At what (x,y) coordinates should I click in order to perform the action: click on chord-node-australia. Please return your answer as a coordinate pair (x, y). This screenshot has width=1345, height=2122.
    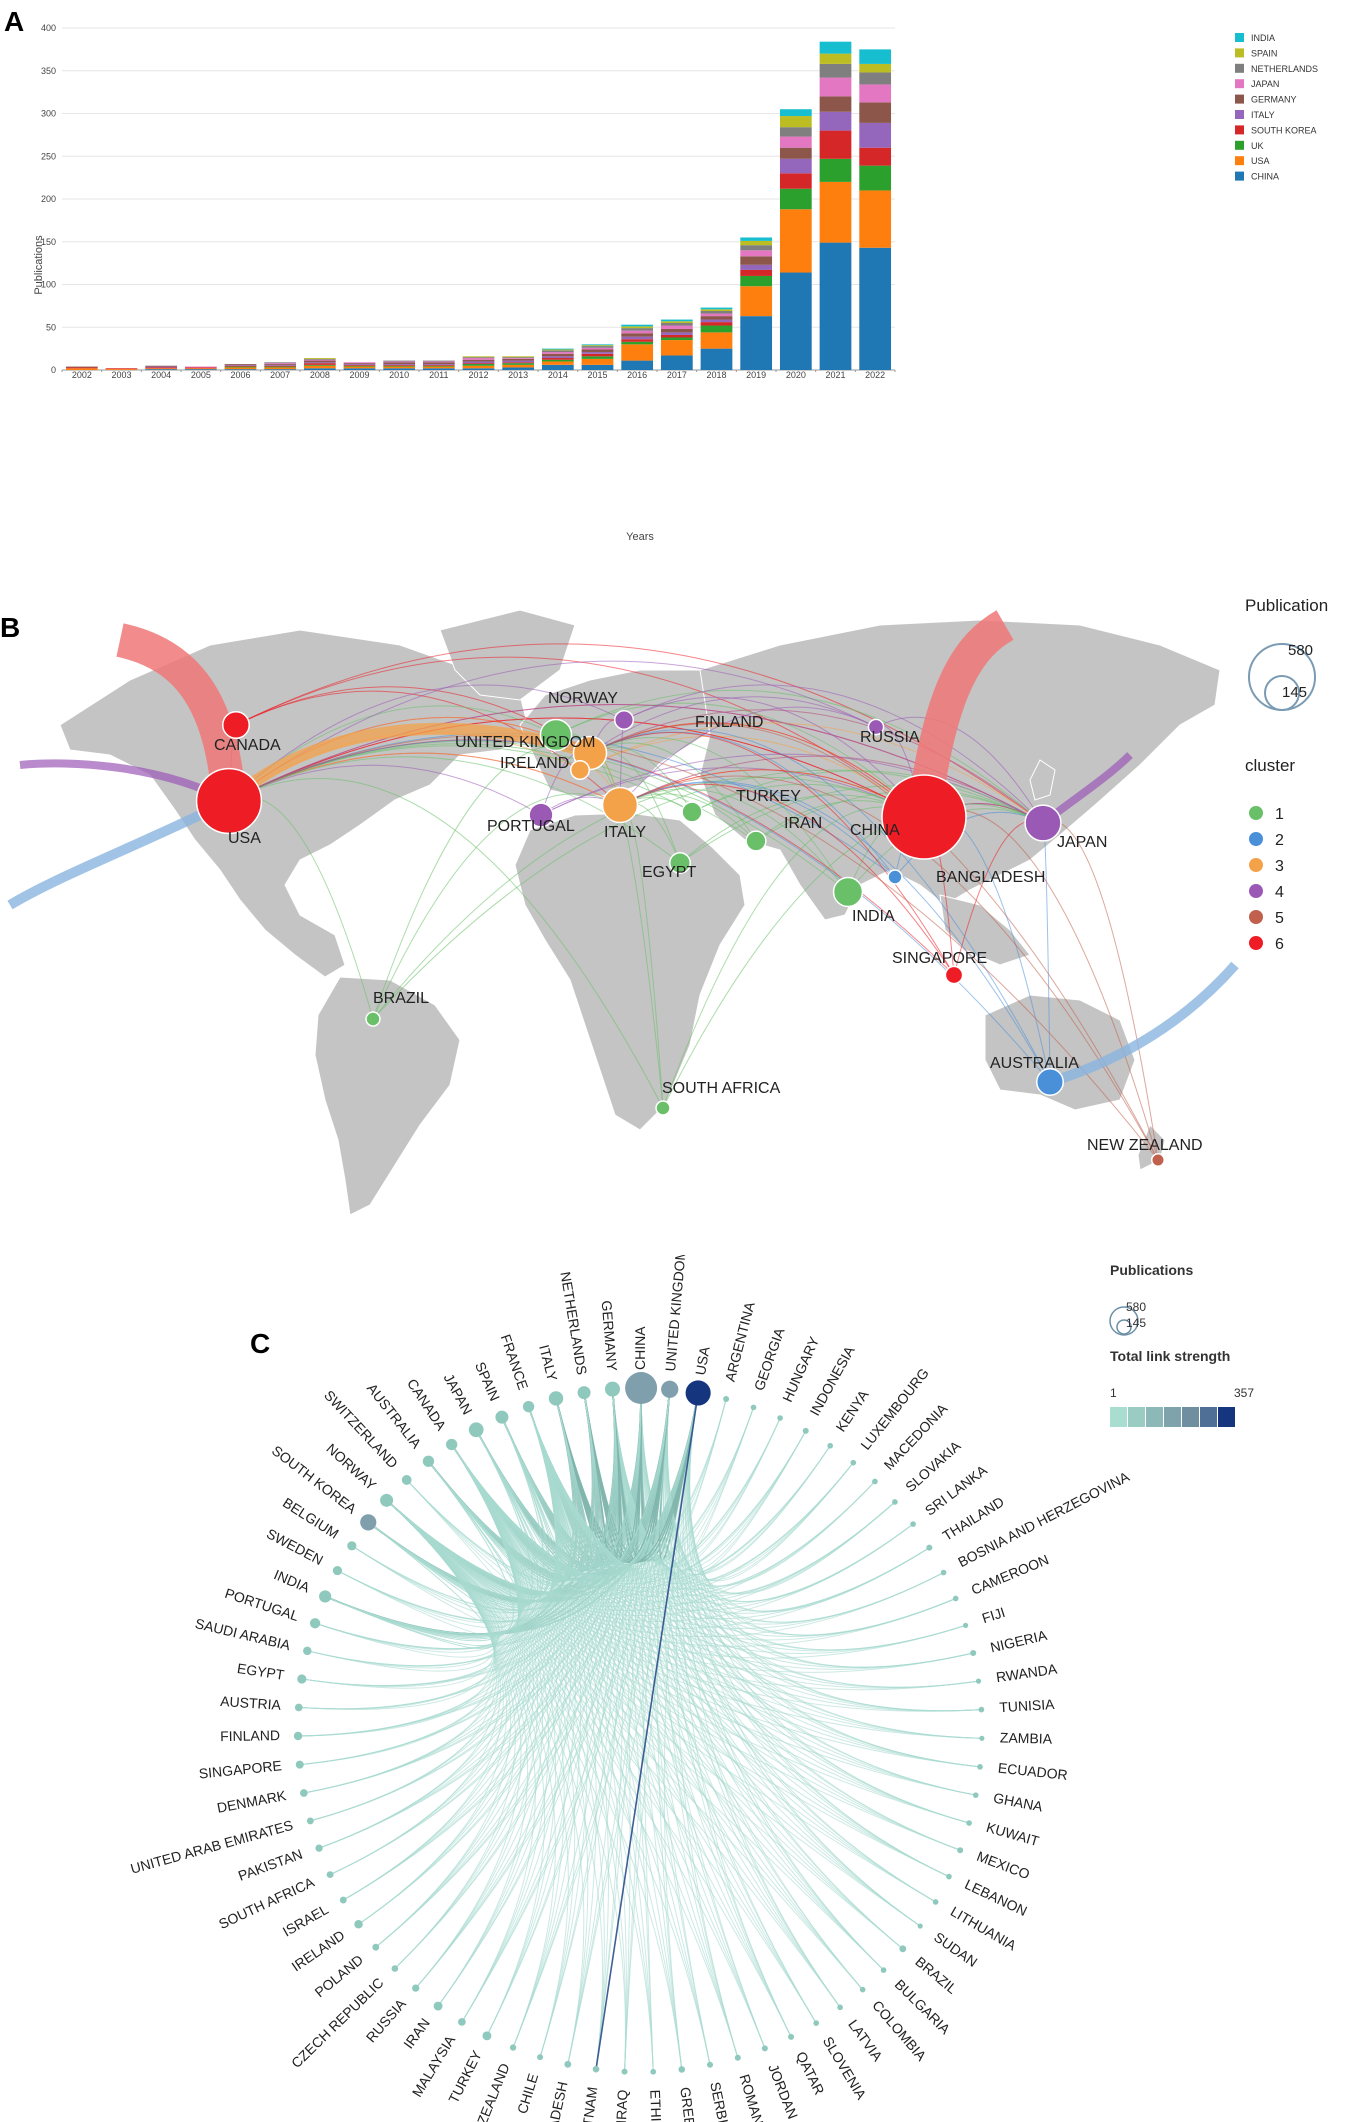
    Looking at the image, I should click on (428, 1461).